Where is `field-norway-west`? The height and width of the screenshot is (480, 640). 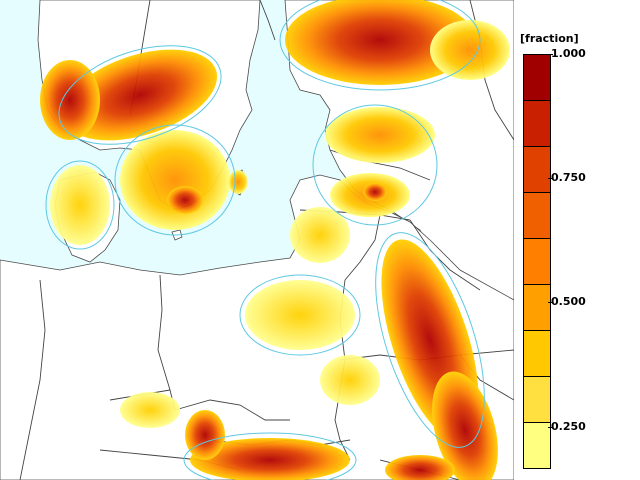 field-norway-west is located at coordinates (70, 100).